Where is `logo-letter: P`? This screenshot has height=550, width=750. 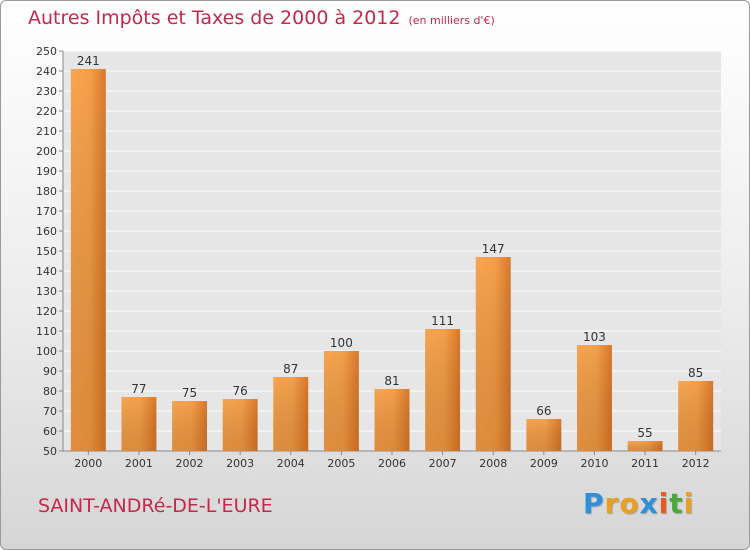
logo-letter: P is located at coordinates (594, 503).